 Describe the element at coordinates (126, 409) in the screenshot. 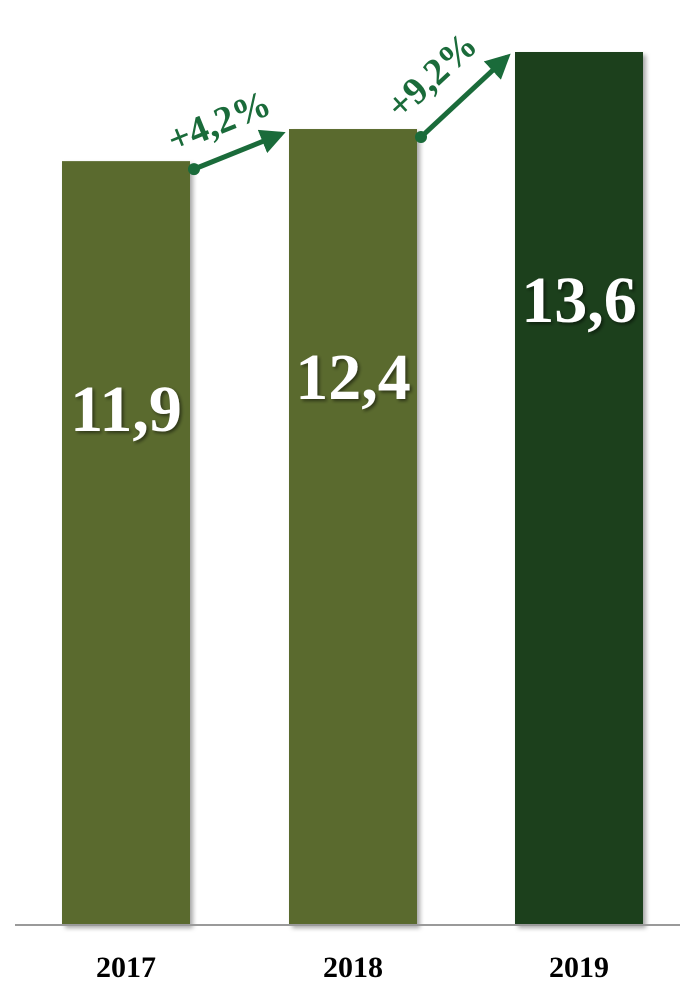

I see `bar-value-label-2017: 11,9` at that location.